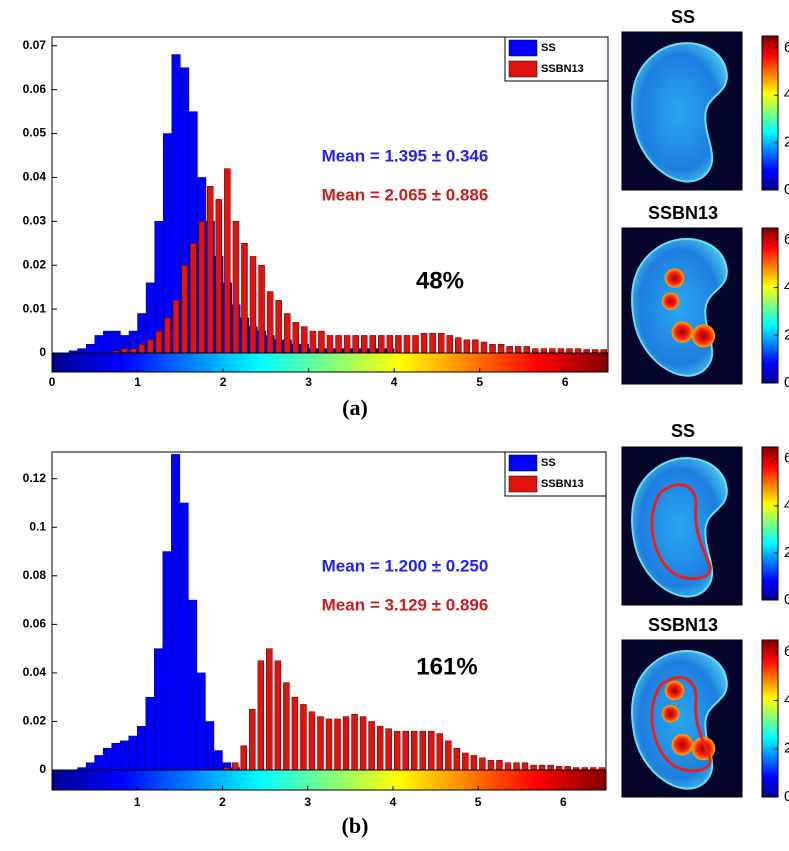 The height and width of the screenshot is (851, 789). What do you see at coordinates (222, 802) in the screenshot?
I see `x-tick-label: 2` at bounding box center [222, 802].